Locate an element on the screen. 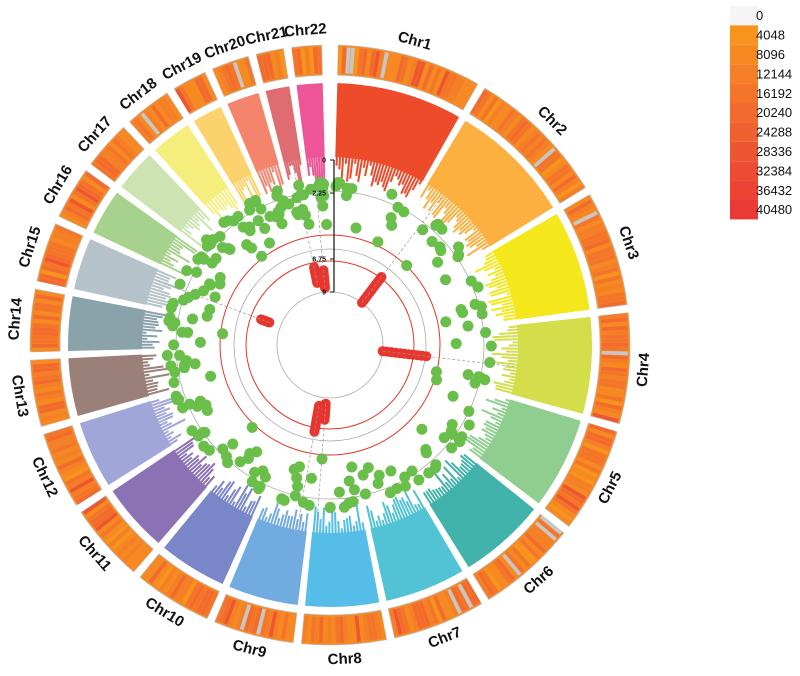  sector-Chr14 is located at coordinates (106, 323).